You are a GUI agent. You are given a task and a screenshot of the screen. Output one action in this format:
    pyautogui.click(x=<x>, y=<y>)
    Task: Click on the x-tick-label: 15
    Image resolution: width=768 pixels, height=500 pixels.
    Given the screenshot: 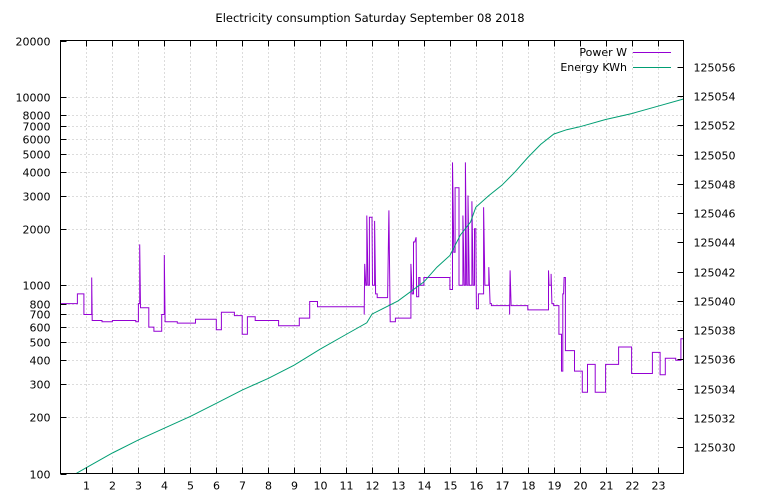 What is the action you would take?
    pyautogui.click(x=451, y=486)
    